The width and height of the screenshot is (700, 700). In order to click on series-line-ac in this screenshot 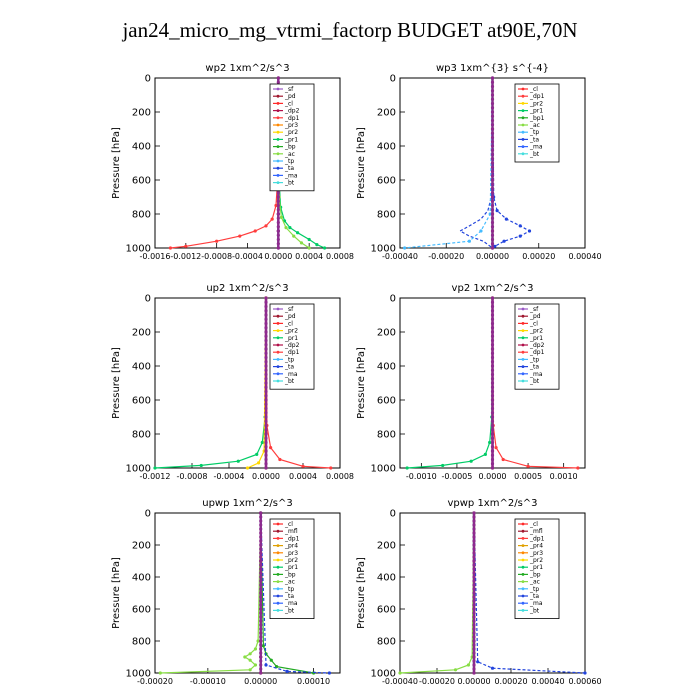, I will do `click(437, 593)`.